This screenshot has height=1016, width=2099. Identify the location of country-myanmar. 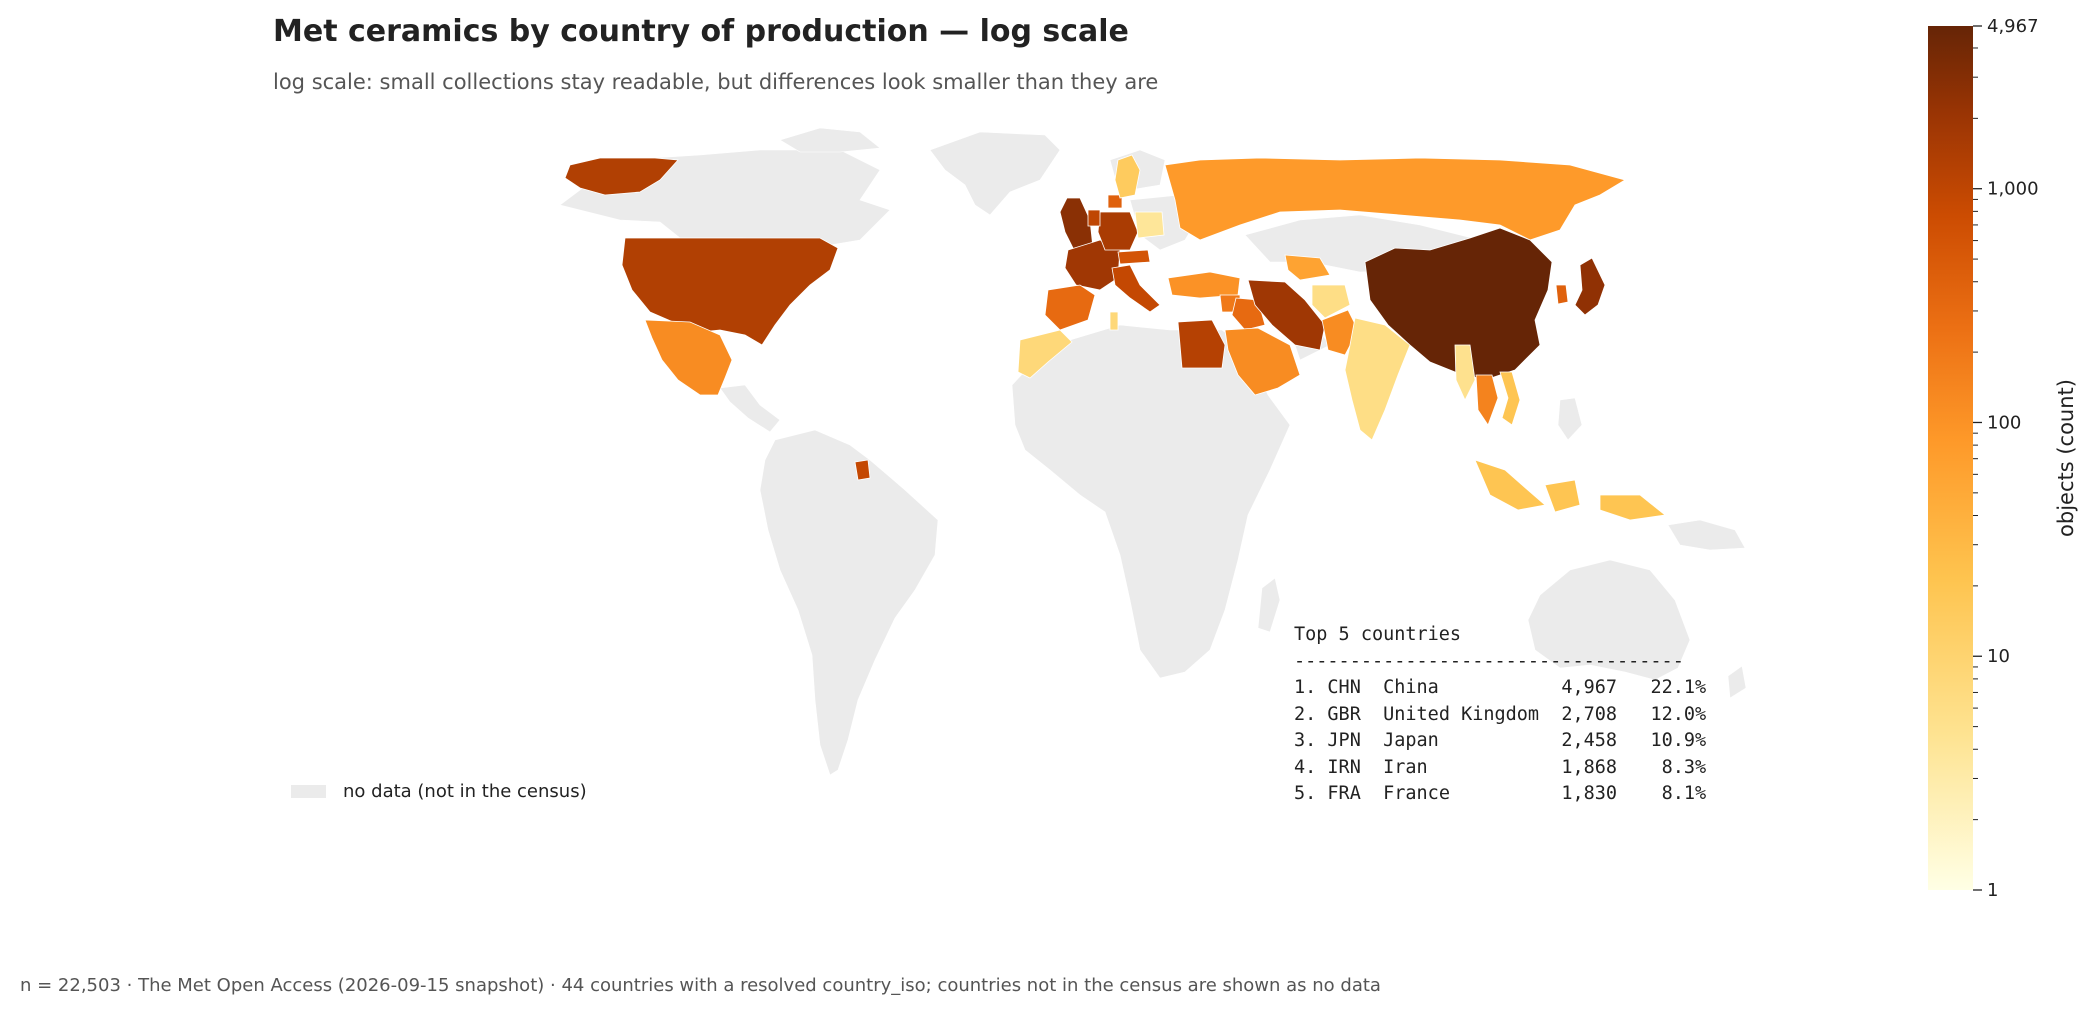
(1465, 372).